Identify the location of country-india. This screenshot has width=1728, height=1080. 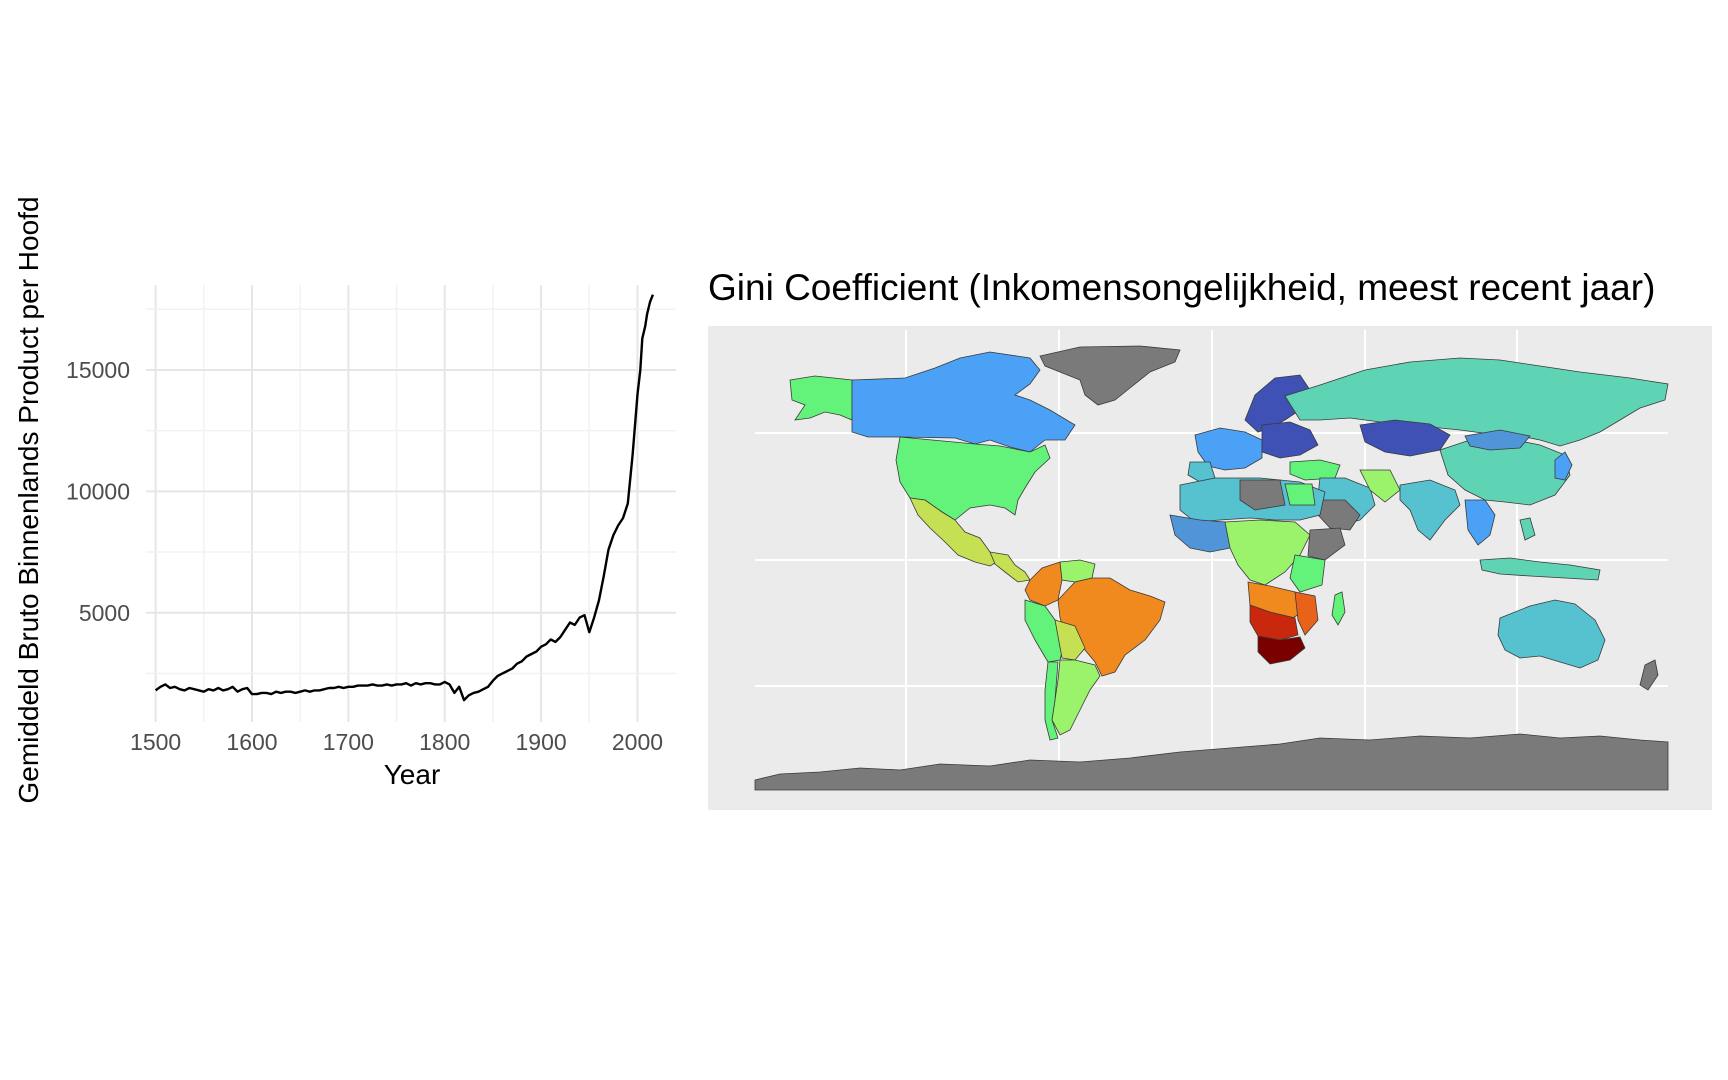
(1430, 510).